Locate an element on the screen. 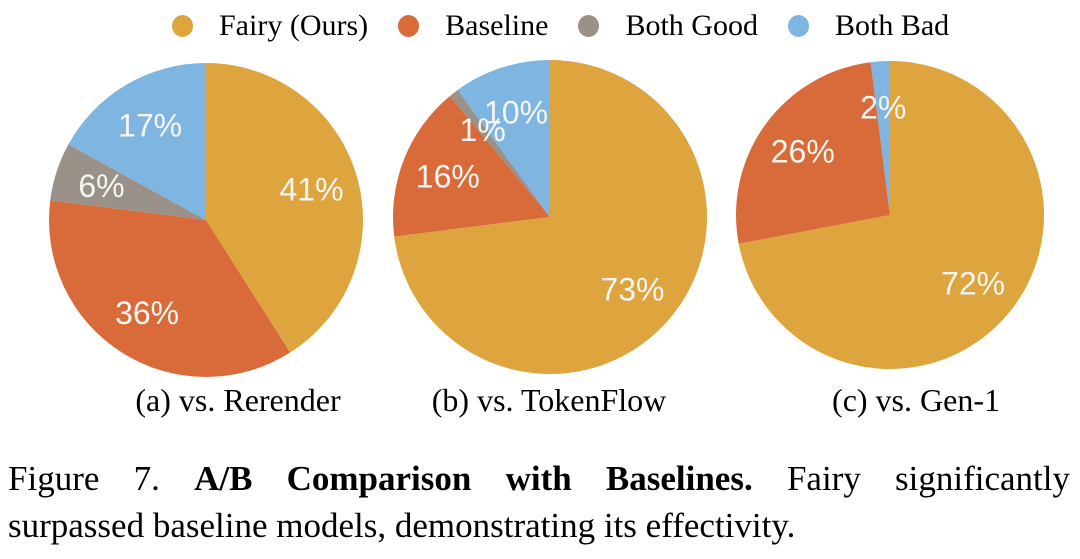  legend-item-both-good: Both Good is located at coordinates (668, 26).